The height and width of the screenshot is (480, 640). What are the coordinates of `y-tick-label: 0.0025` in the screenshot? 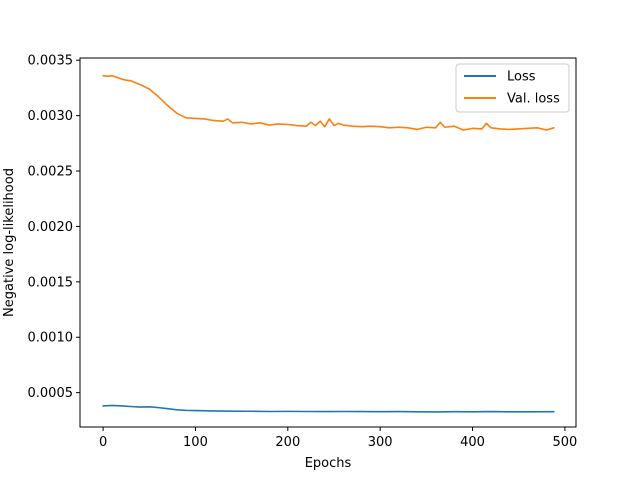 It's located at (51, 172).